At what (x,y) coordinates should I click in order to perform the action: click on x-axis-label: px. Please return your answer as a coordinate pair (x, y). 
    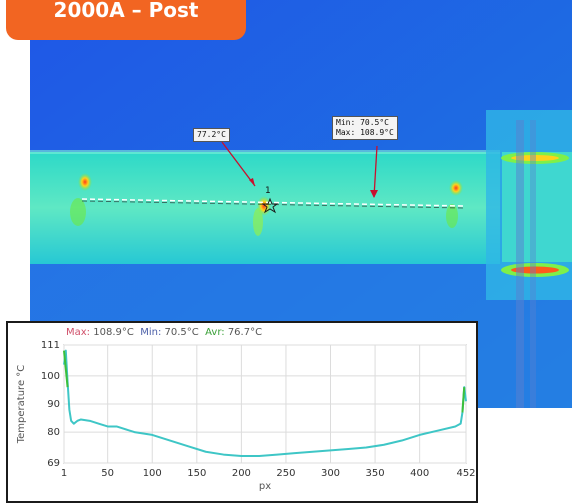
    Looking at the image, I should click on (265, 486).